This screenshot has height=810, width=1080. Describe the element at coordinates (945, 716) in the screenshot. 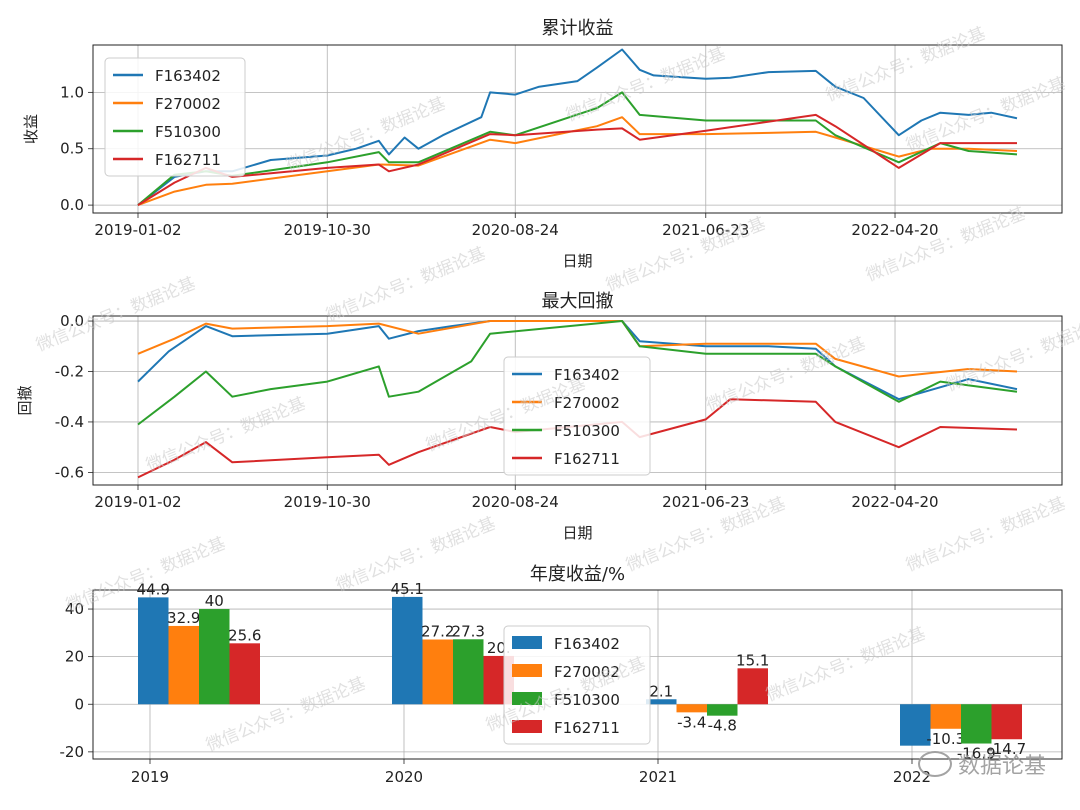

I see `bar-F270002-2022` at that location.